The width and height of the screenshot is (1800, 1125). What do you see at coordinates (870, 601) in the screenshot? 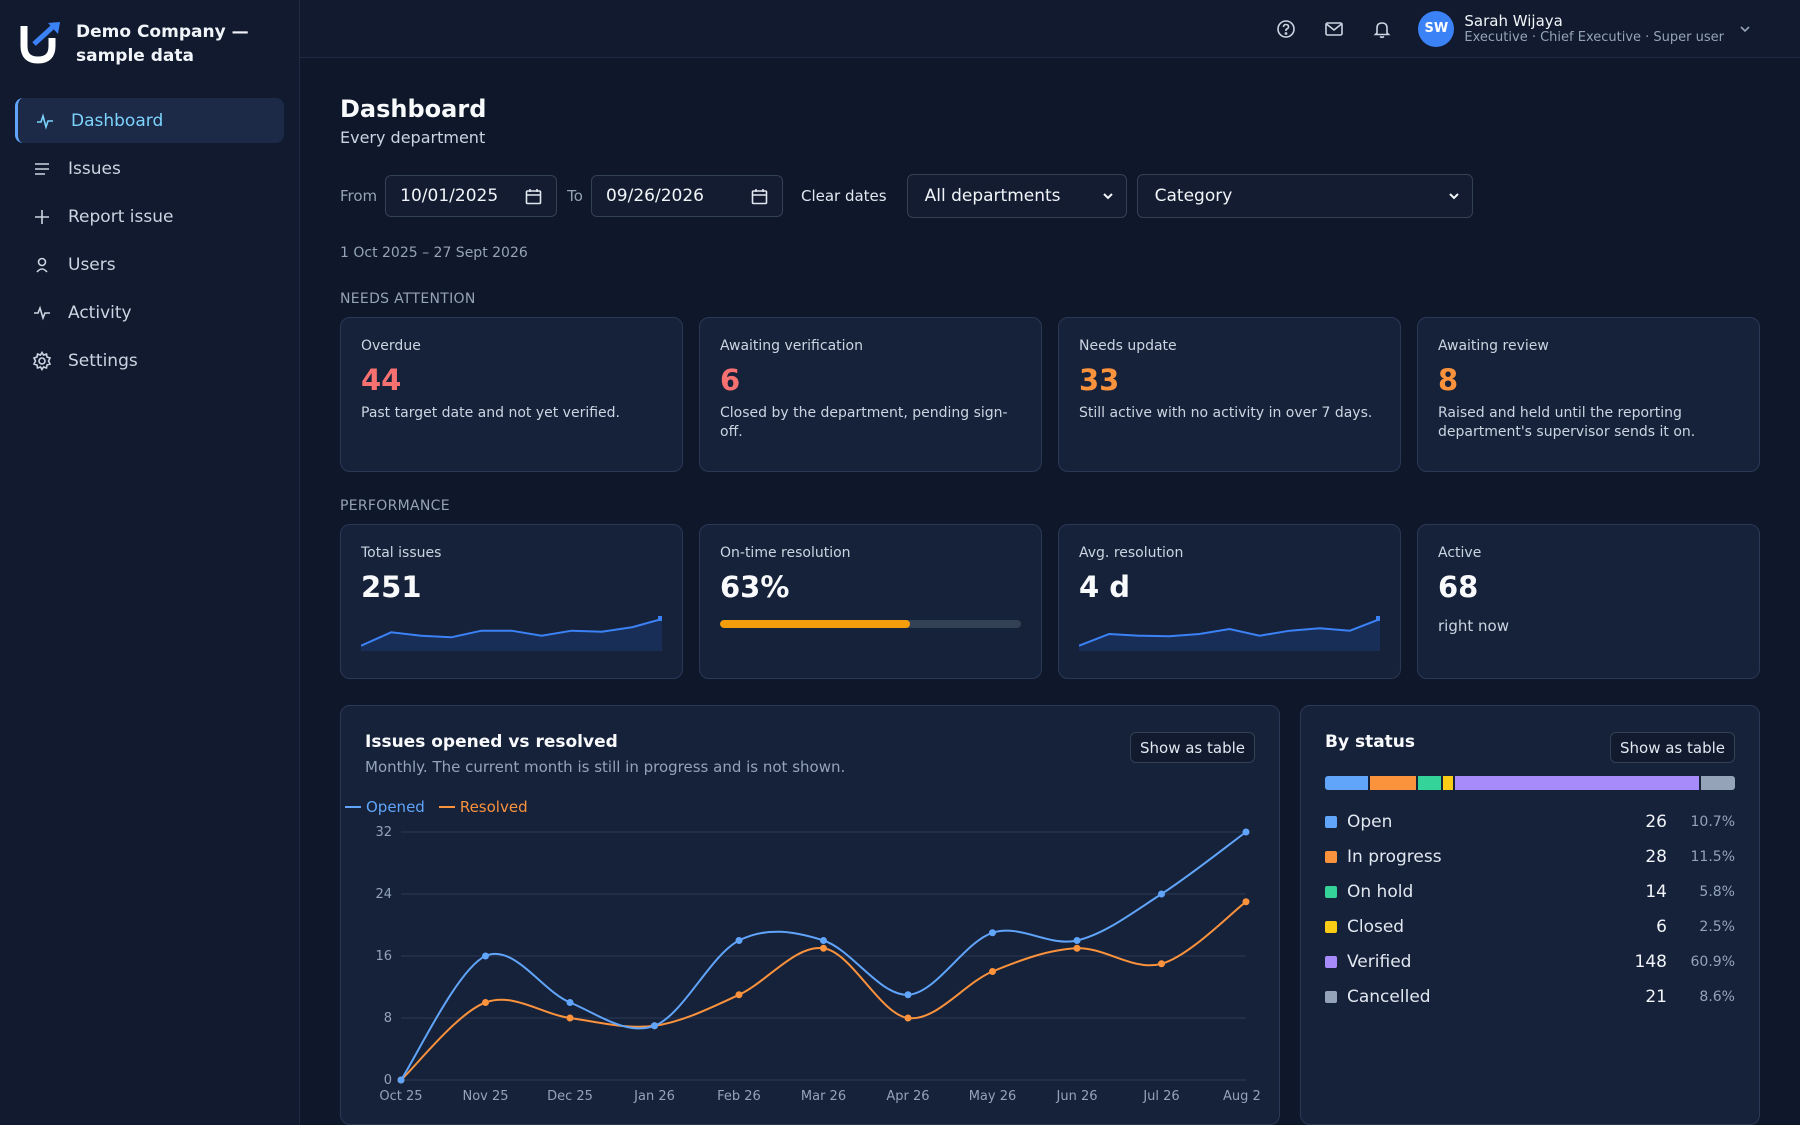
I see `on-time-resolution-card: On-time resolution 63%` at bounding box center [870, 601].